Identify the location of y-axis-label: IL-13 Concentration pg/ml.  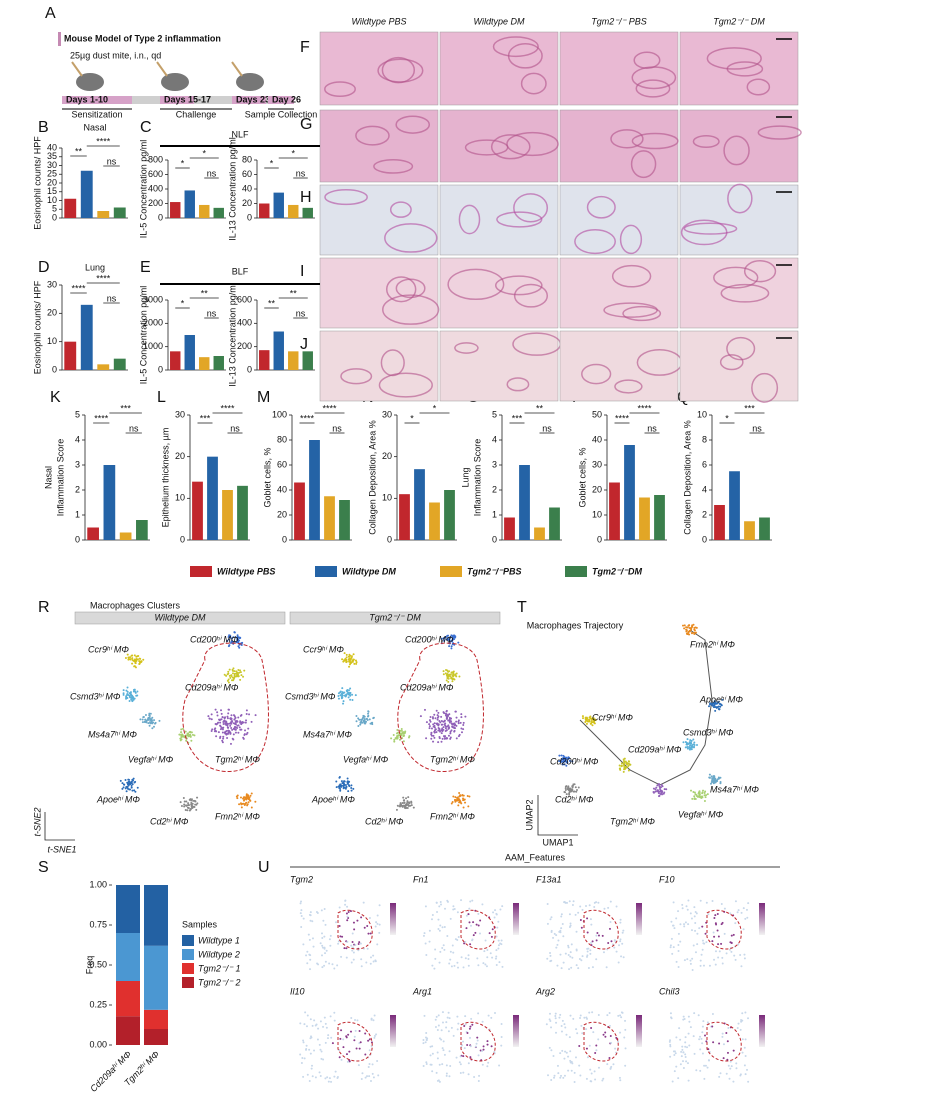
(232, 335).